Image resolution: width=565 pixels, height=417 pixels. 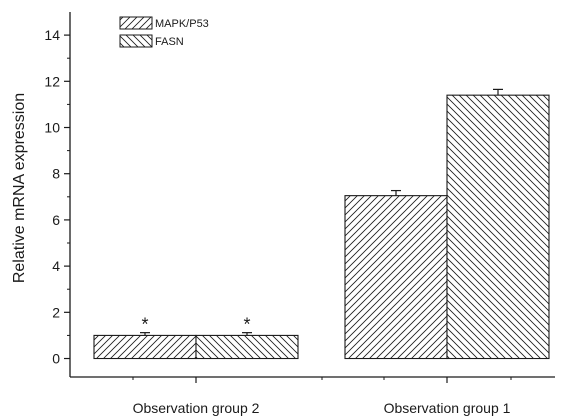 I want to click on y-axis: 0 2 4 6 8 10 12 14, so click(x=57, y=194).